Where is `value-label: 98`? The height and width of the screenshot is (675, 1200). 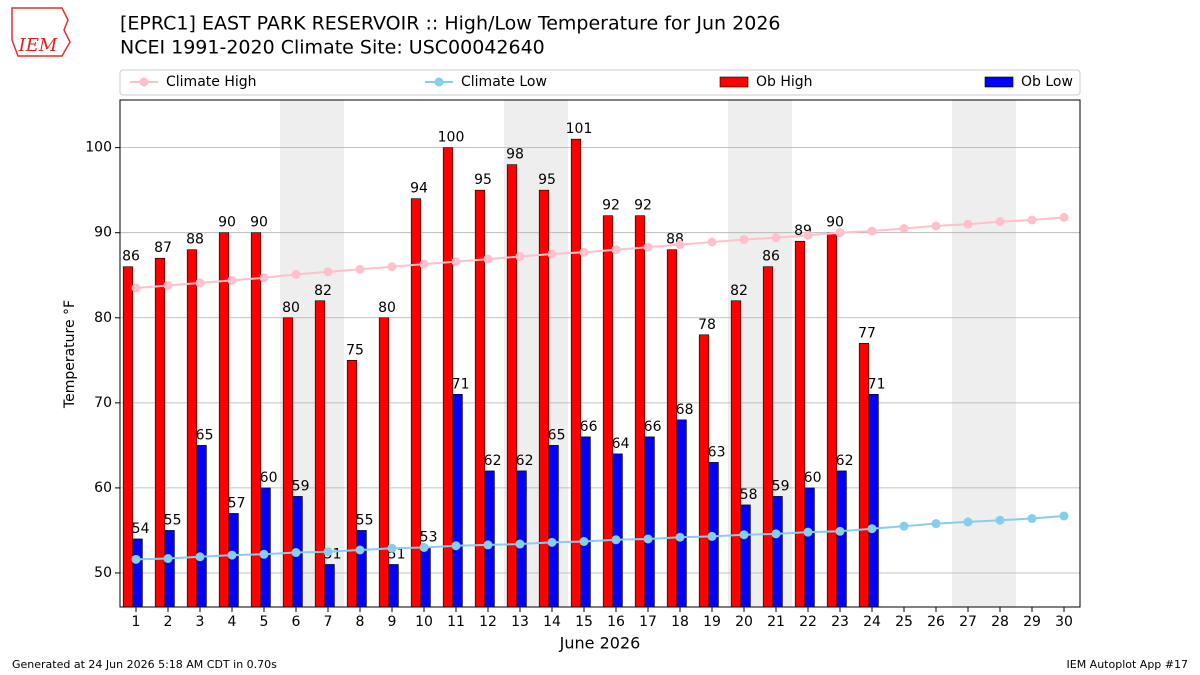 value-label: 98 is located at coordinates (515, 155).